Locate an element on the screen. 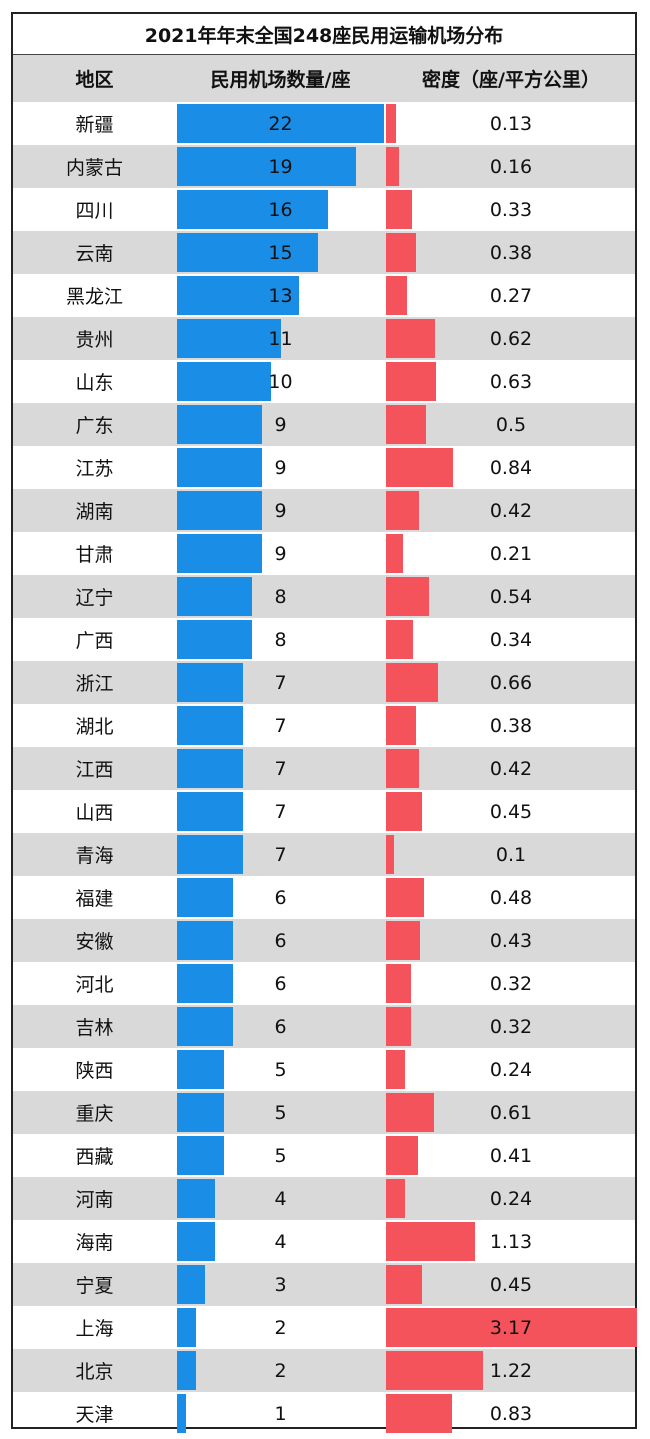 Image resolution: width=650 pixels, height=1439 pixels. density-label: 0.16 is located at coordinates (511, 166).